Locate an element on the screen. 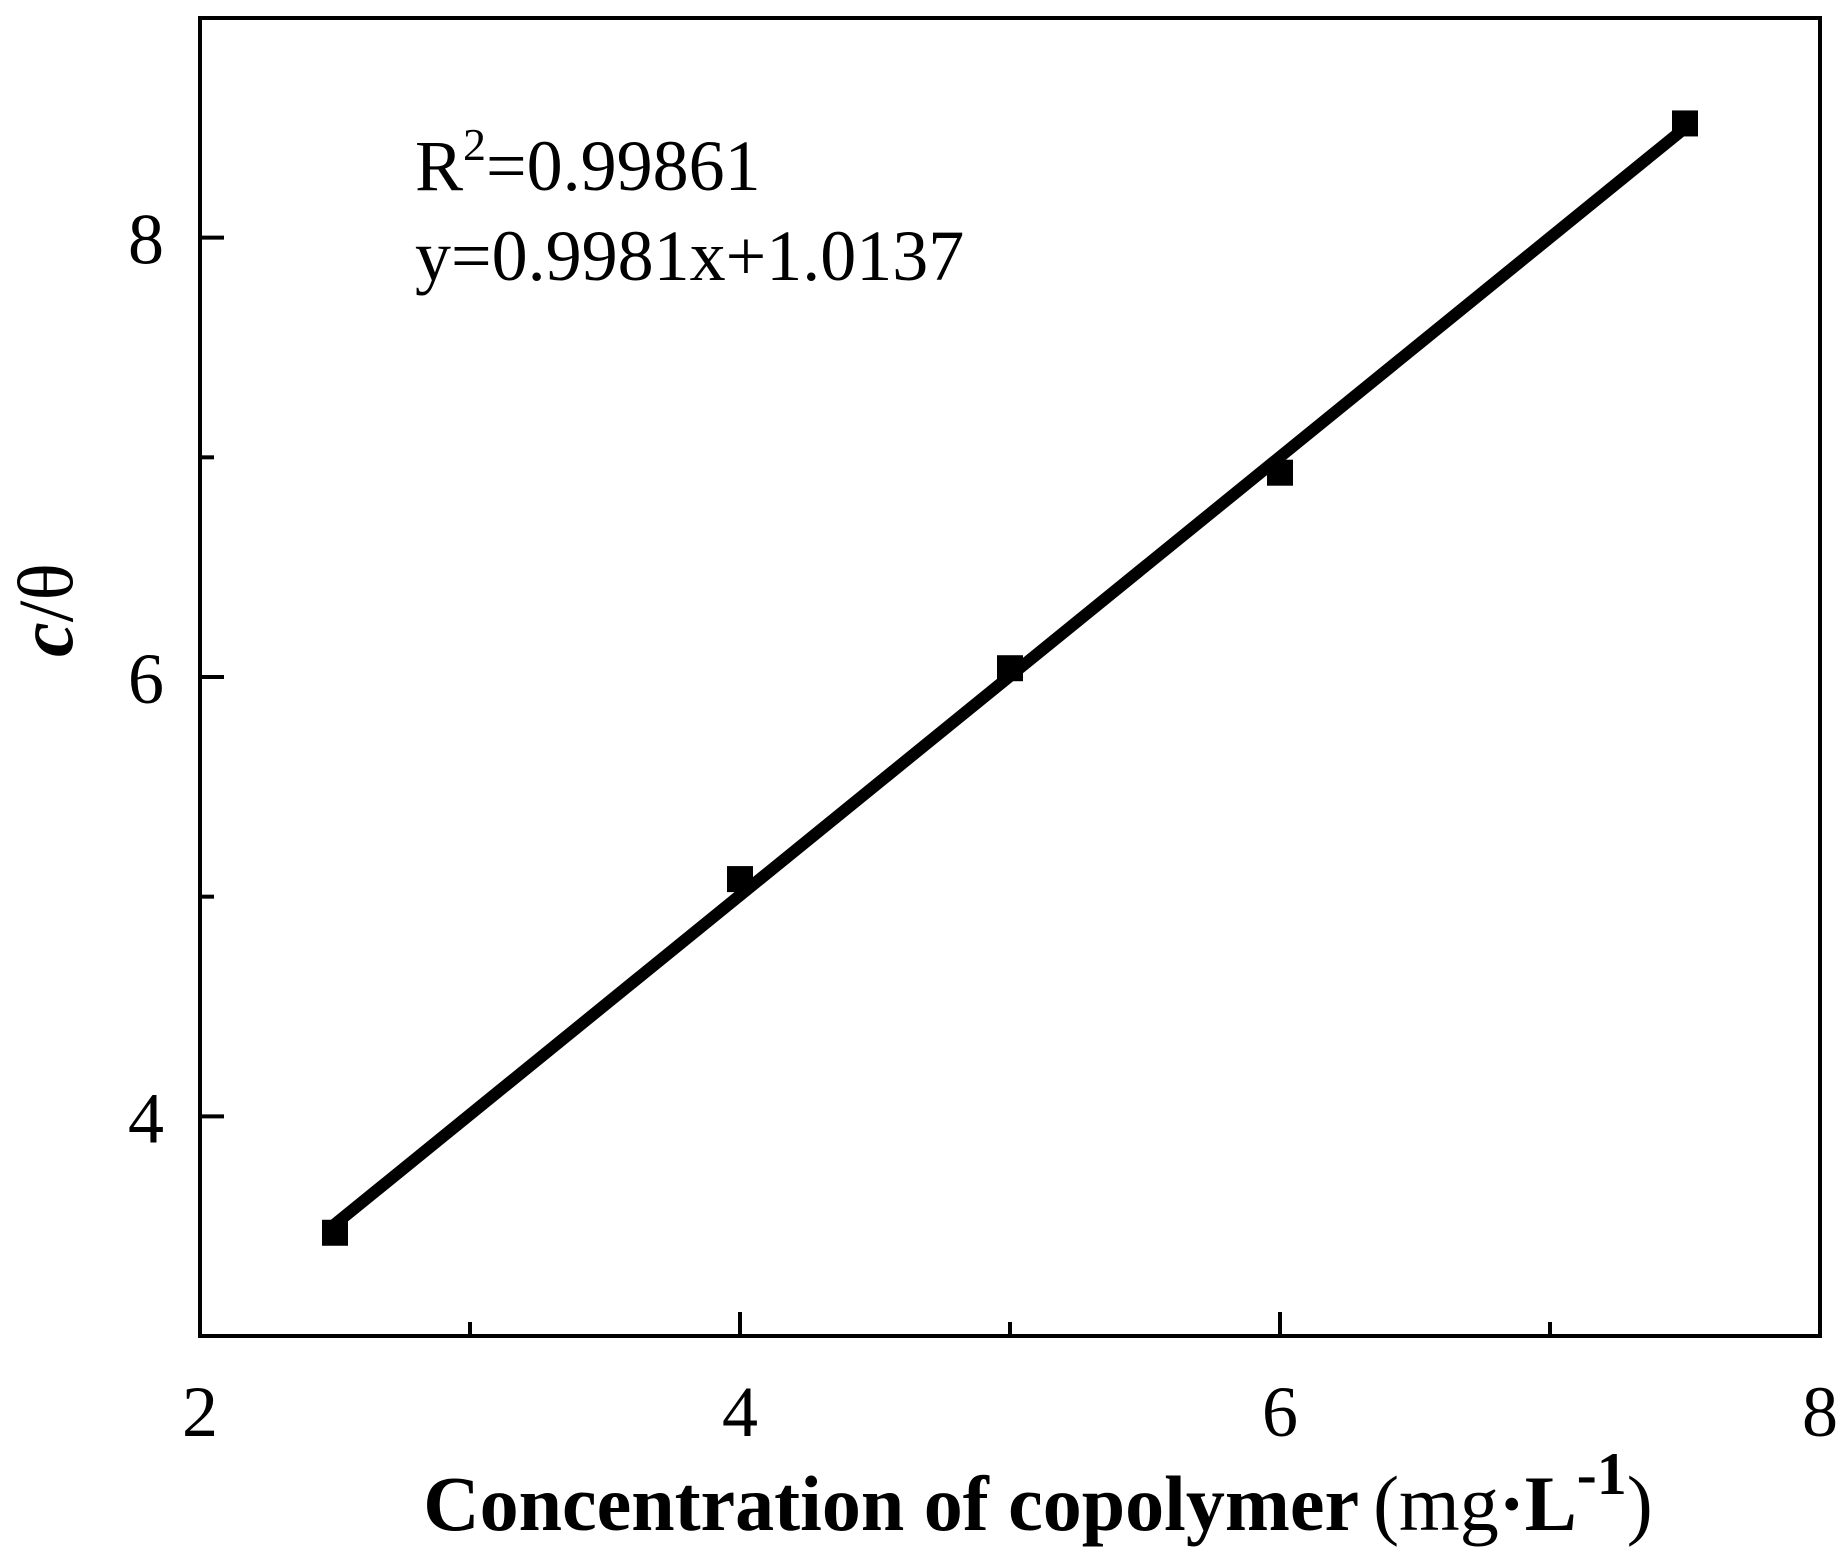 The image size is (1840, 1562). x-tick-label: 4 is located at coordinates (740, 1412).